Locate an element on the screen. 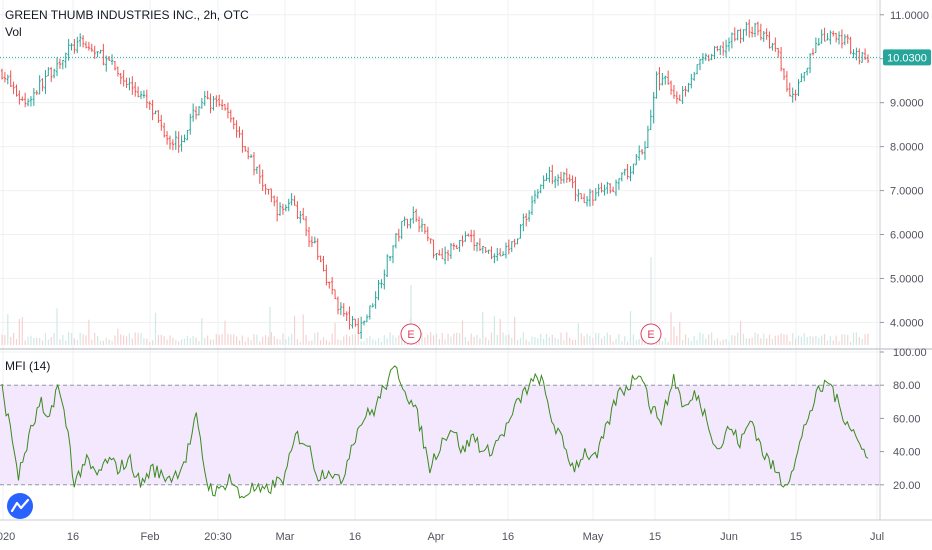  time-tick-label: Apr is located at coordinates (435, 537).